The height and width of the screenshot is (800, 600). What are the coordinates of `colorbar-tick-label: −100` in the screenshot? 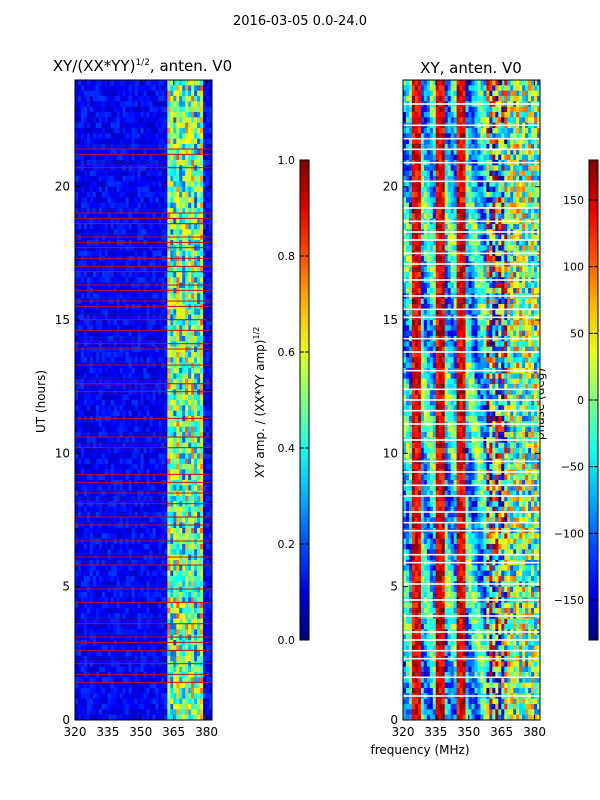 It's located at (569, 533).